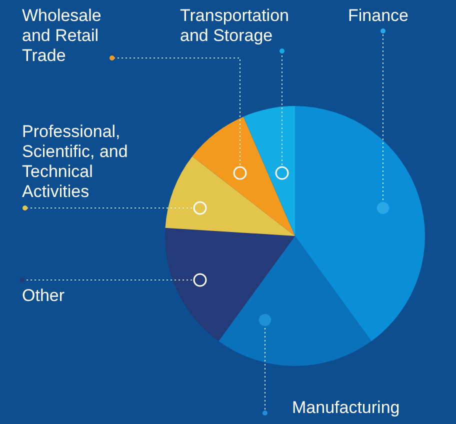  What do you see at coordinates (379, 16) in the screenshot?
I see `slice-label: Finance` at bounding box center [379, 16].